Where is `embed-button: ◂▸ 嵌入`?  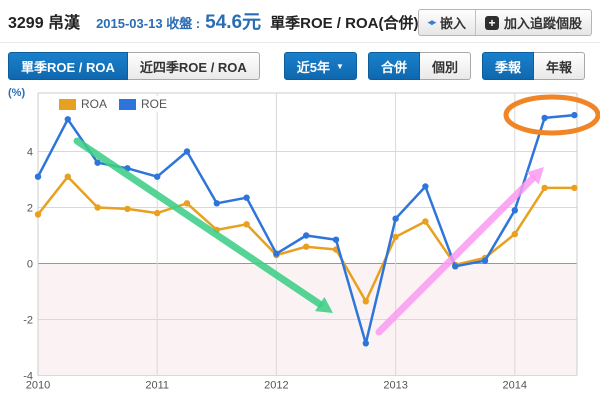 embed-button: ◂▸ 嵌入 is located at coordinates (447, 22).